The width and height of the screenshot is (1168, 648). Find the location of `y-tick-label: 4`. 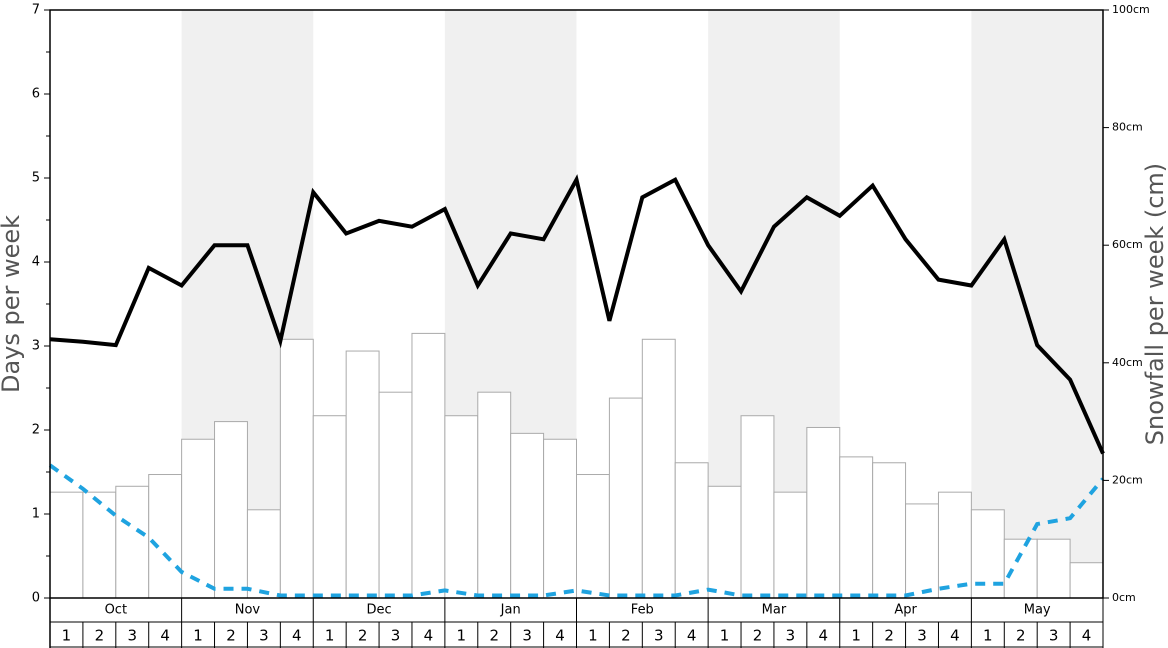

y-tick-label: 4 is located at coordinates (36, 262).